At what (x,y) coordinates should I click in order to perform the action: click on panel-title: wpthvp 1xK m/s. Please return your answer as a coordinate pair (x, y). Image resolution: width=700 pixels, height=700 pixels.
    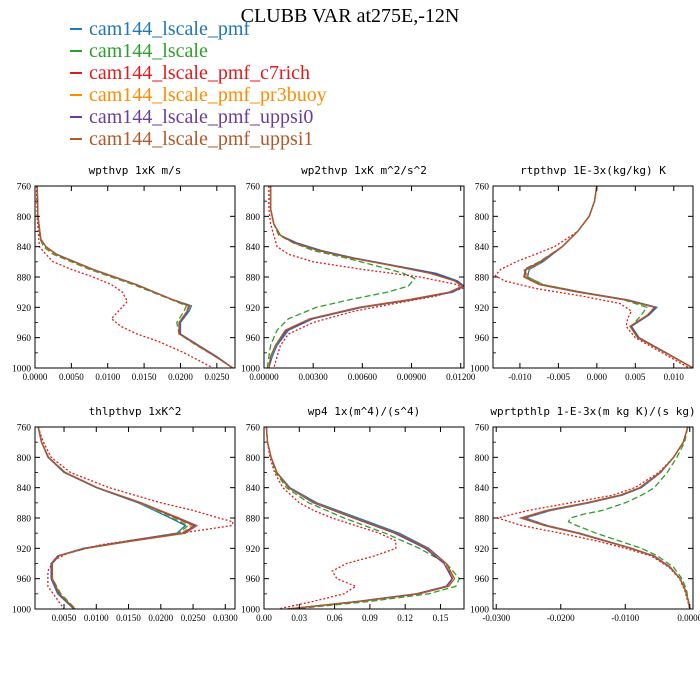
    Looking at the image, I should click on (135, 170).